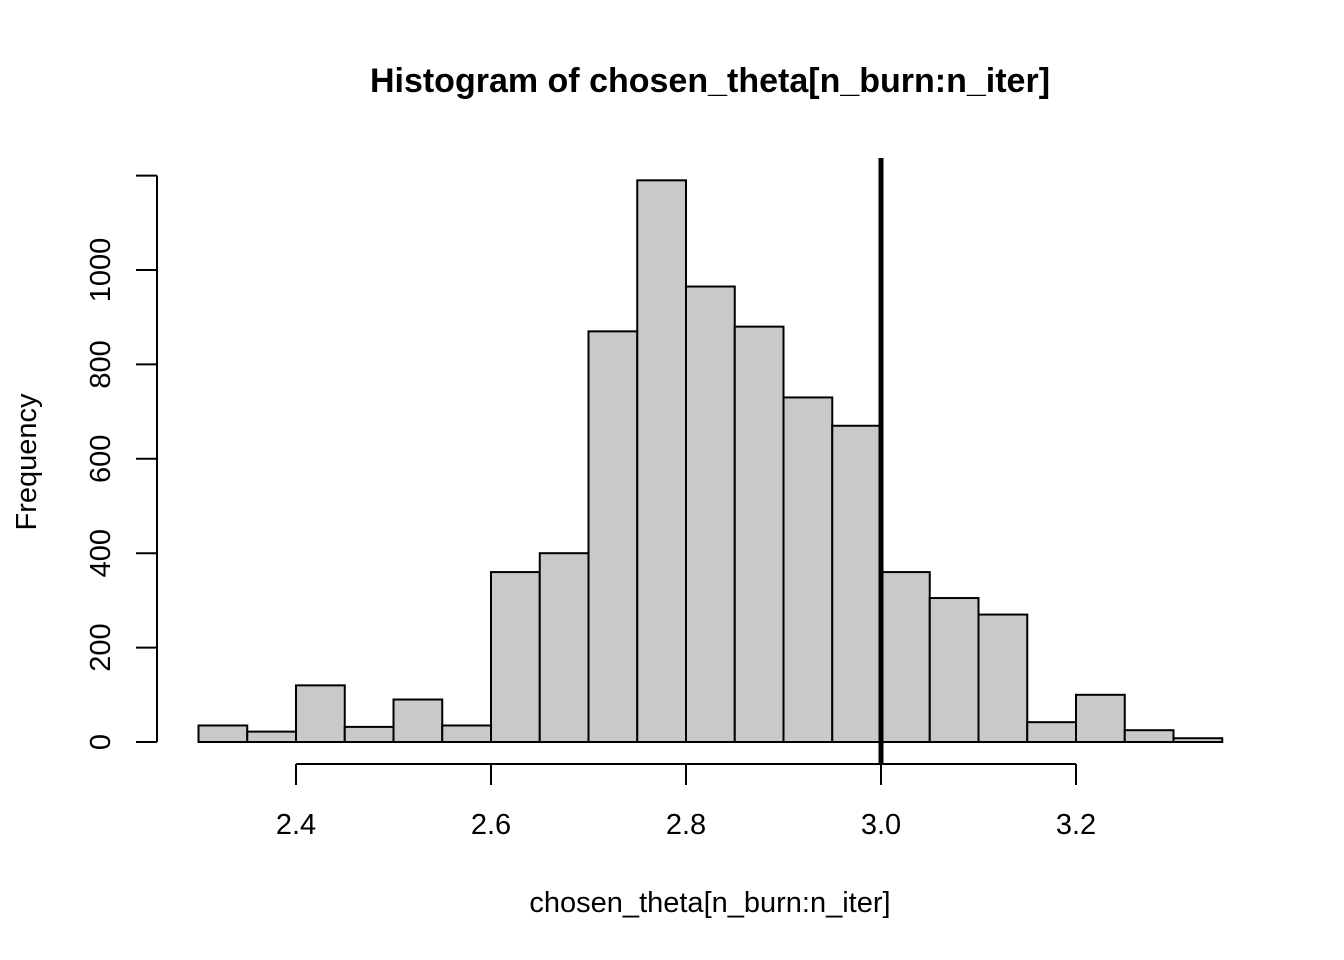 Image resolution: width=1344 pixels, height=960 pixels. Describe the element at coordinates (101, 364) in the screenshot. I see `y-tick-label: 800` at that location.